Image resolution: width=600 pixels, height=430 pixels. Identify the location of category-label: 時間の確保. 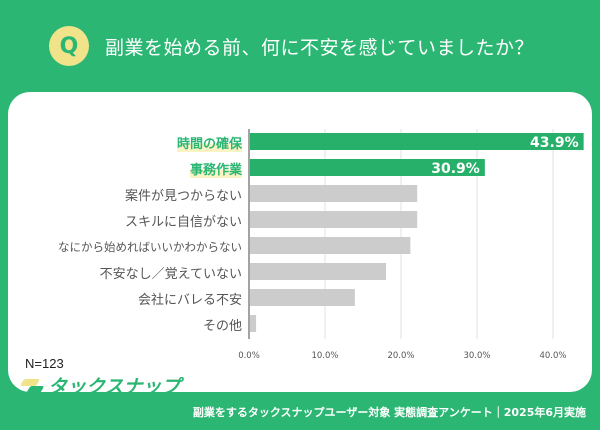
(209, 142).